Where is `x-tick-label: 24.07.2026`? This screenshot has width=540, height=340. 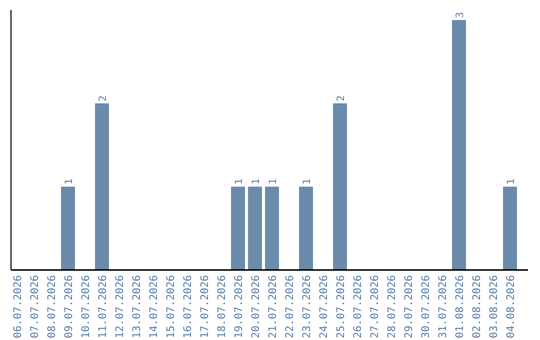 x-tick-label: 24.07.2026 is located at coordinates (324, 306).